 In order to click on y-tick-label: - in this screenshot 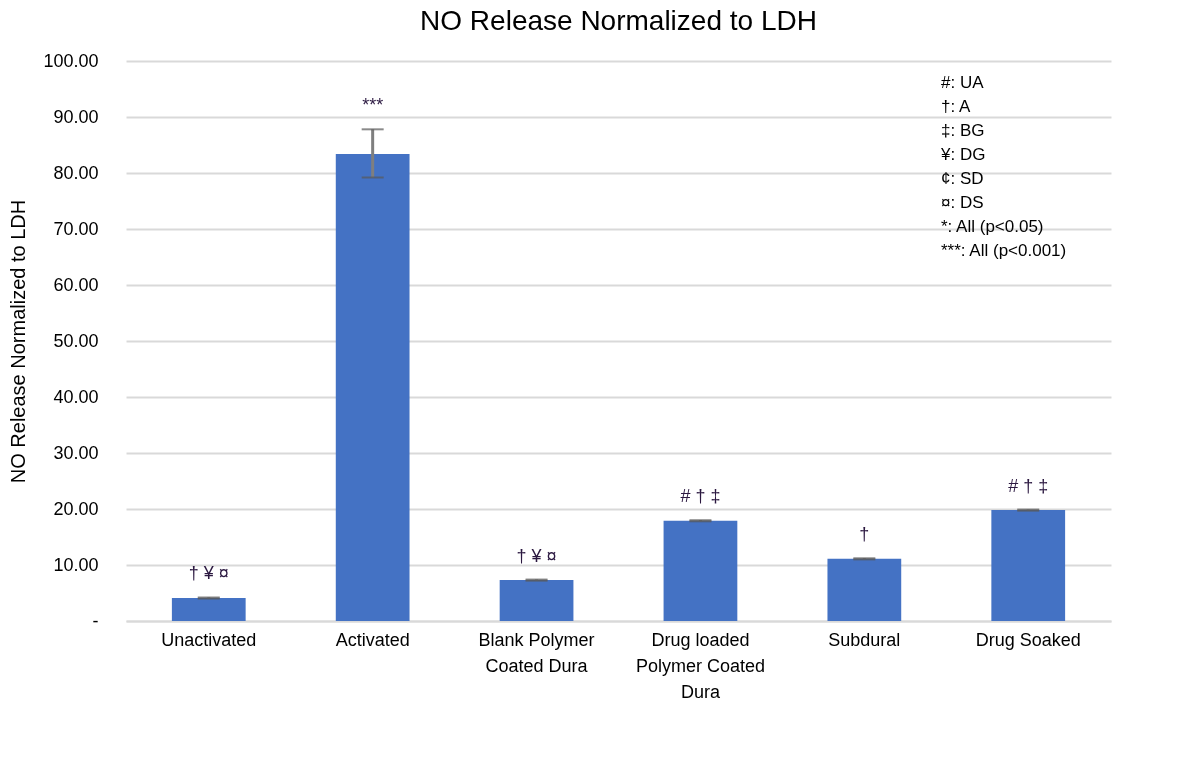, I will do `click(95, 620)`.